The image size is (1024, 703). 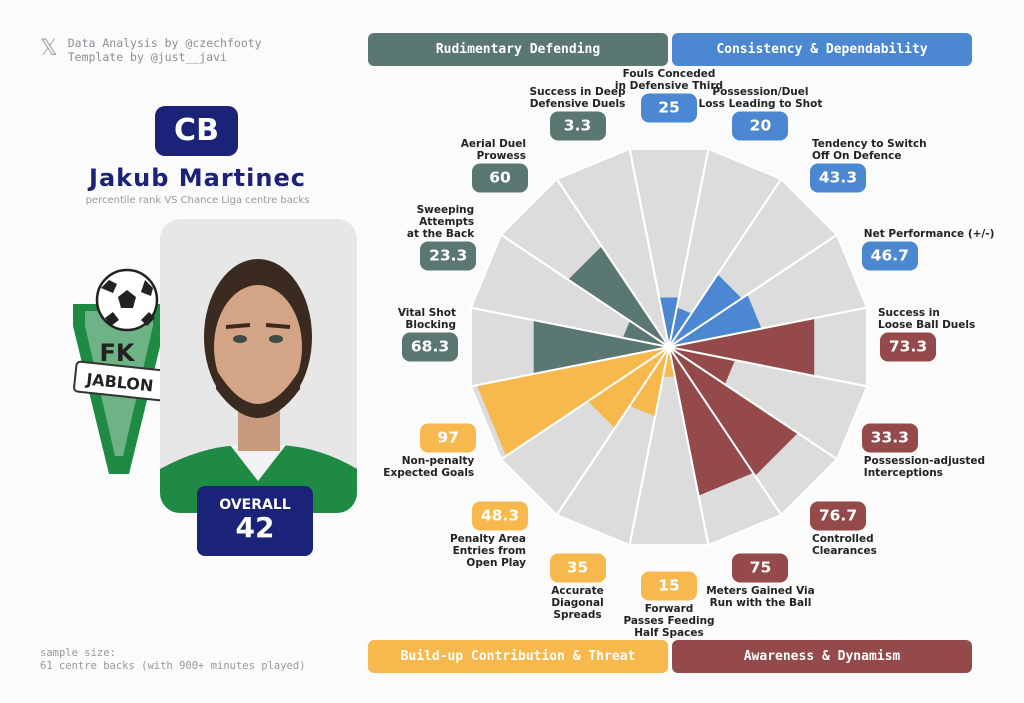 What do you see at coordinates (164, 43) in the screenshot?
I see `credit-analysis: Data Analysis by @czechfooty` at bounding box center [164, 43].